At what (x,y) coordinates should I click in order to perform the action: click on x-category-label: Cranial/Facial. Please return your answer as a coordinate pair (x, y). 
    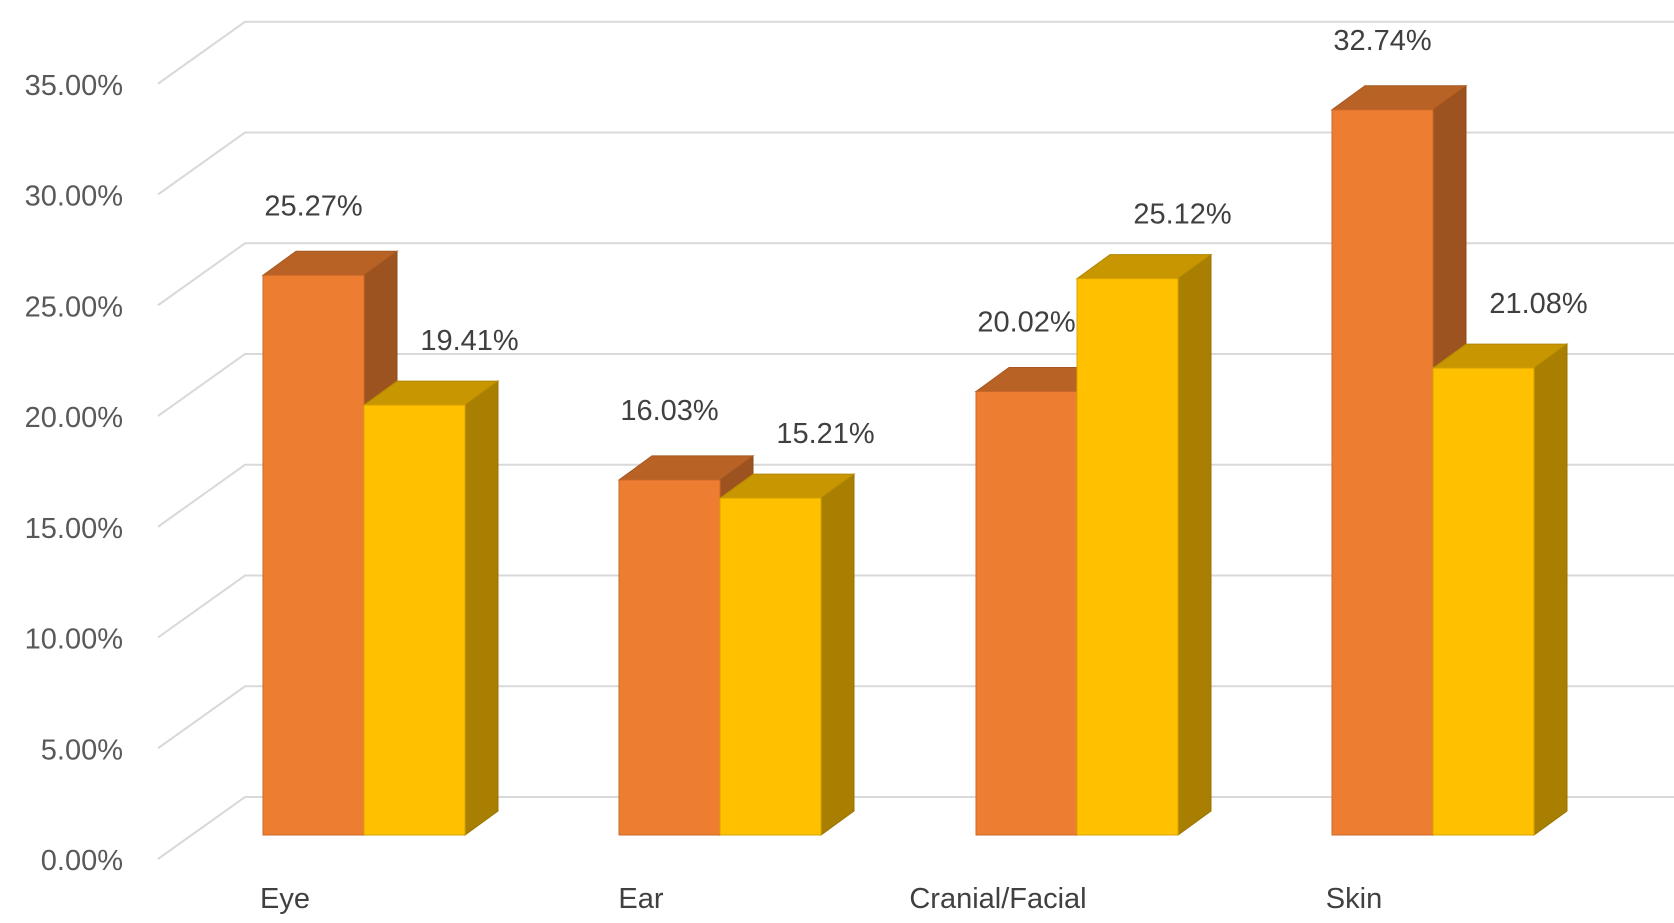
    Looking at the image, I should click on (997, 899).